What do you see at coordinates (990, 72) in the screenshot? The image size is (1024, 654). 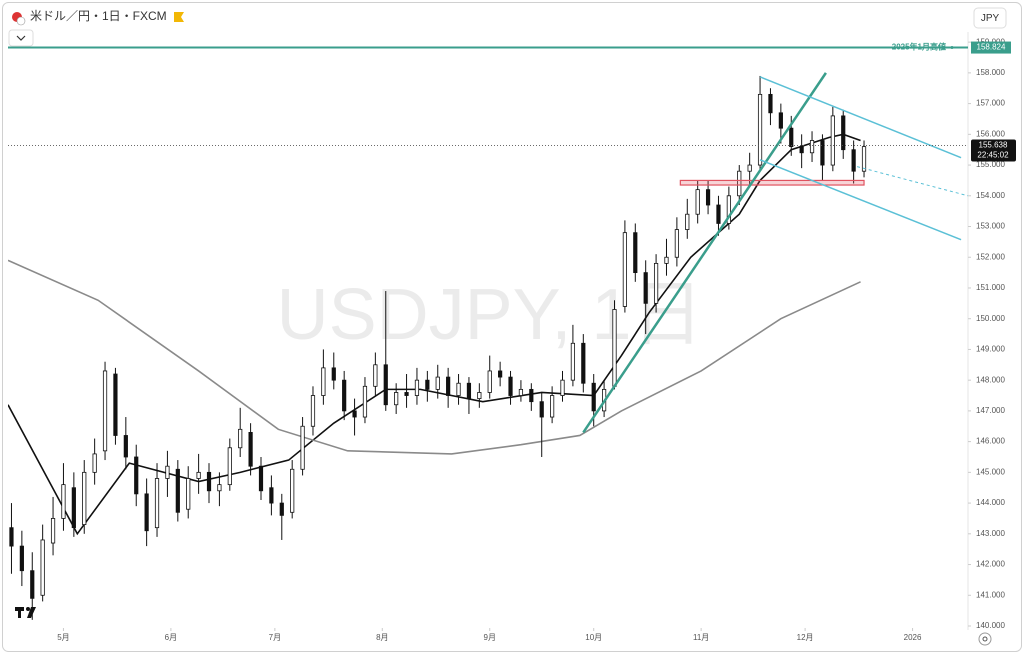 I see `y-tick-label: 158.000` at bounding box center [990, 72].